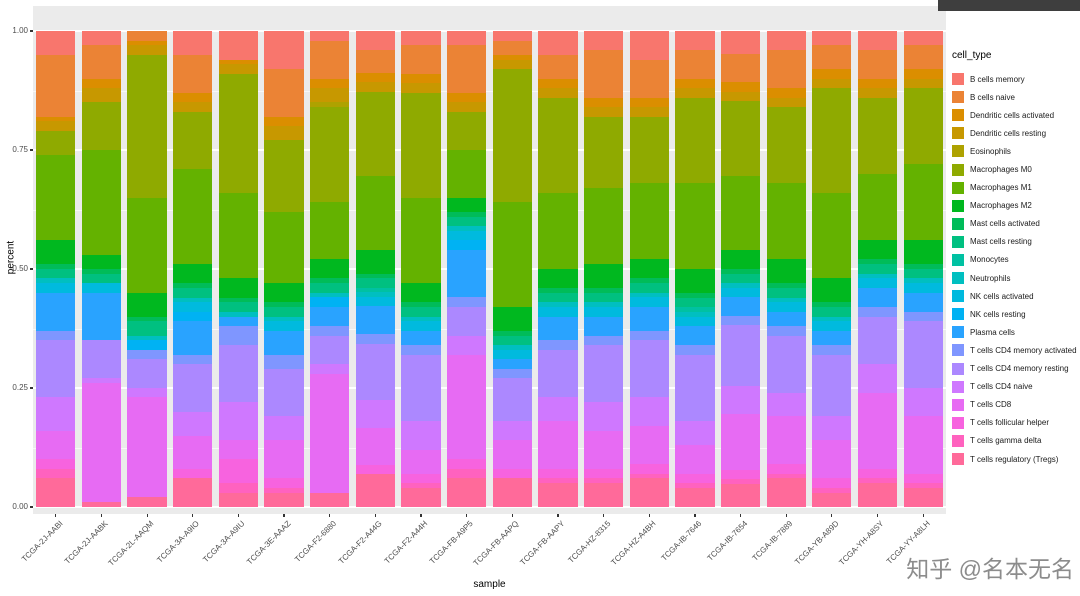  I want to click on legend-entry: T cells CD8, so click(1015, 405).